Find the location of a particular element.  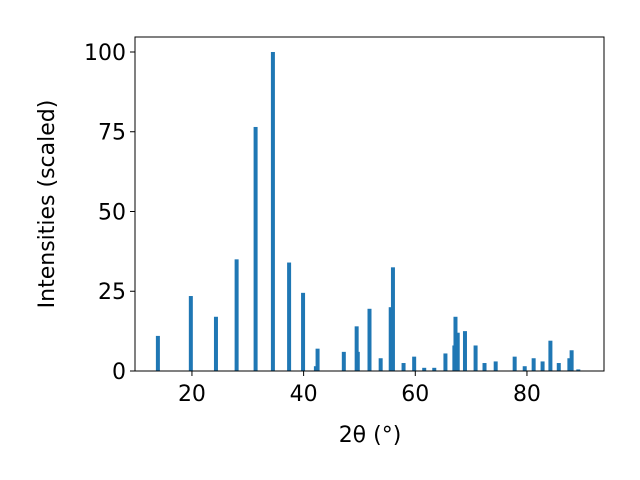

x-tick-label: 60 is located at coordinates (415, 394).